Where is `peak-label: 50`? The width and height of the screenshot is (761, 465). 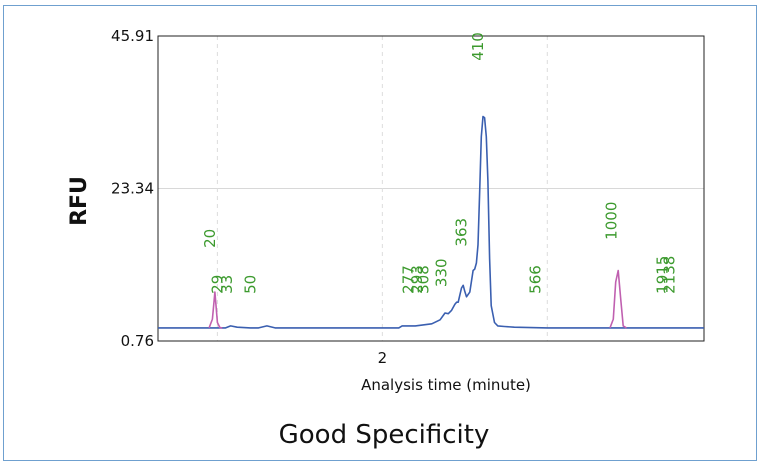 peak-label: 50 is located at coordinates (250, 284).